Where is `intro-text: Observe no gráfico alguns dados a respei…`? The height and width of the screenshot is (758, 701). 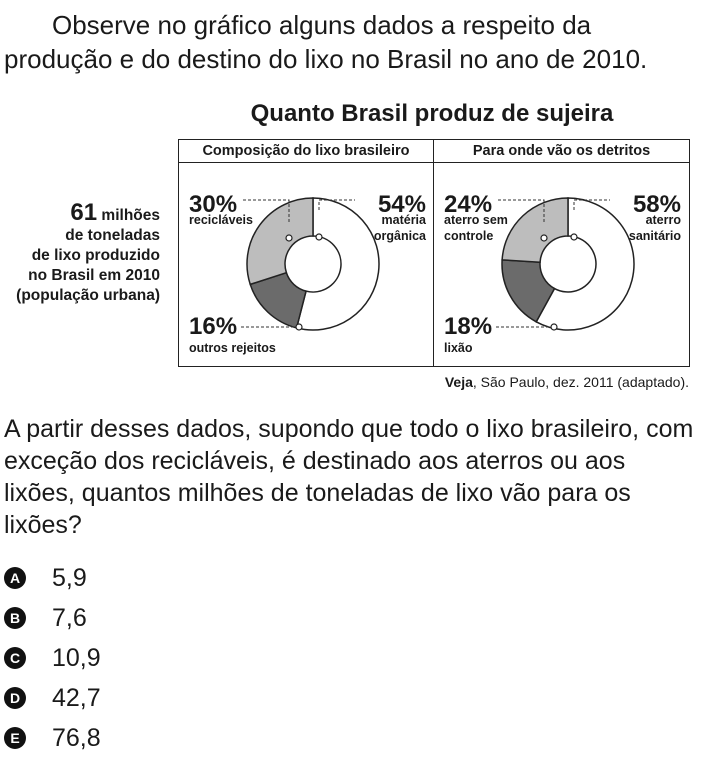
intro-text: Observe no gráfico alguns dados a respei… is located at coordinates (349, 42).